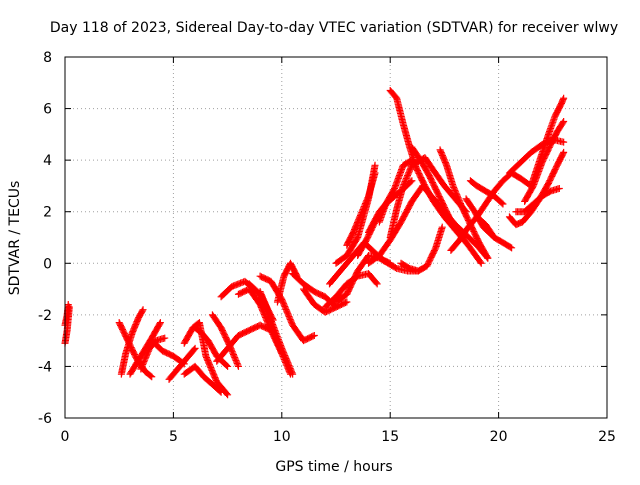 The width and height of the screenshot is (640, 485). What do you see at coordinates (47, 58) in the screenshot?
I see `y-tick-label: 8` at bounding box center [47, 58].